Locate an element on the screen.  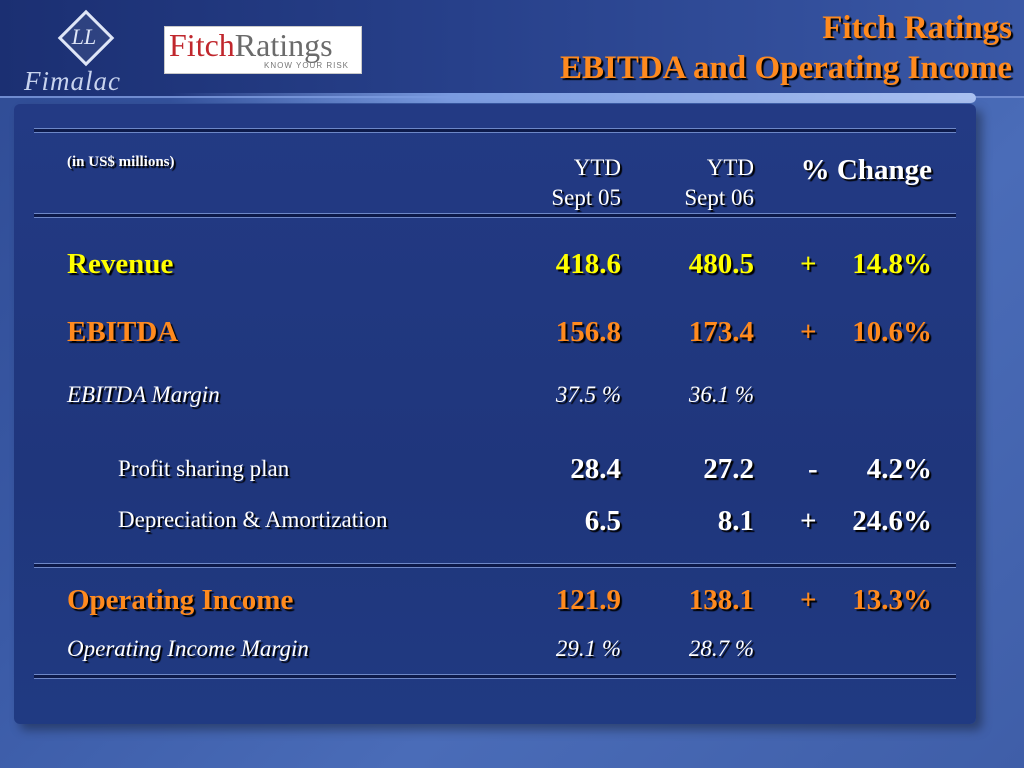
title-line-1: Fitch Ratings is located at coordinates (917, 28).